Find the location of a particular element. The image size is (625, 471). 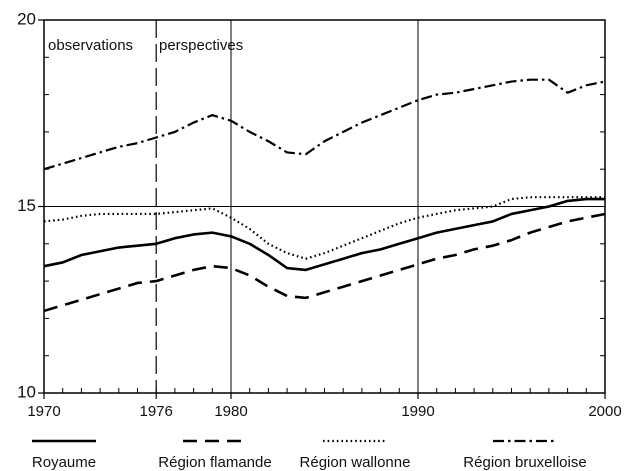

legend-label: Région flamande is located at coordinates (214, 462).